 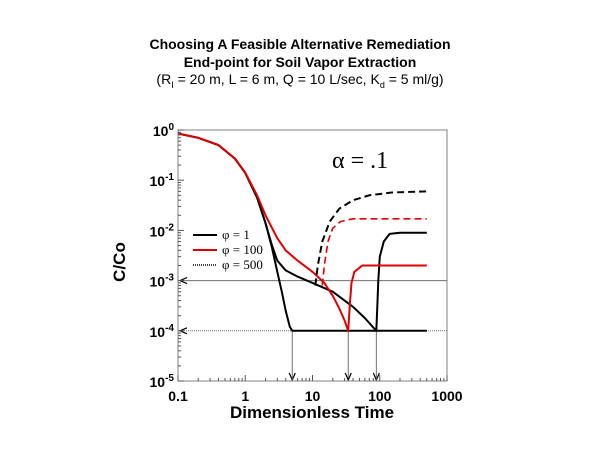 I want to click on x-tick-label: 100, so click(x=380, y=396).